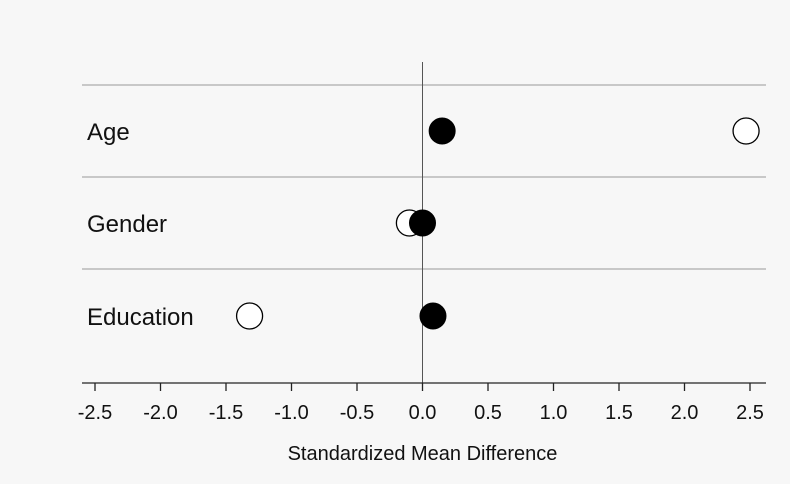  What do you see at coordinates (750, 413) in the screenshot?
I see `x-tick-label: 2.5` at bounding box center [750, 413].